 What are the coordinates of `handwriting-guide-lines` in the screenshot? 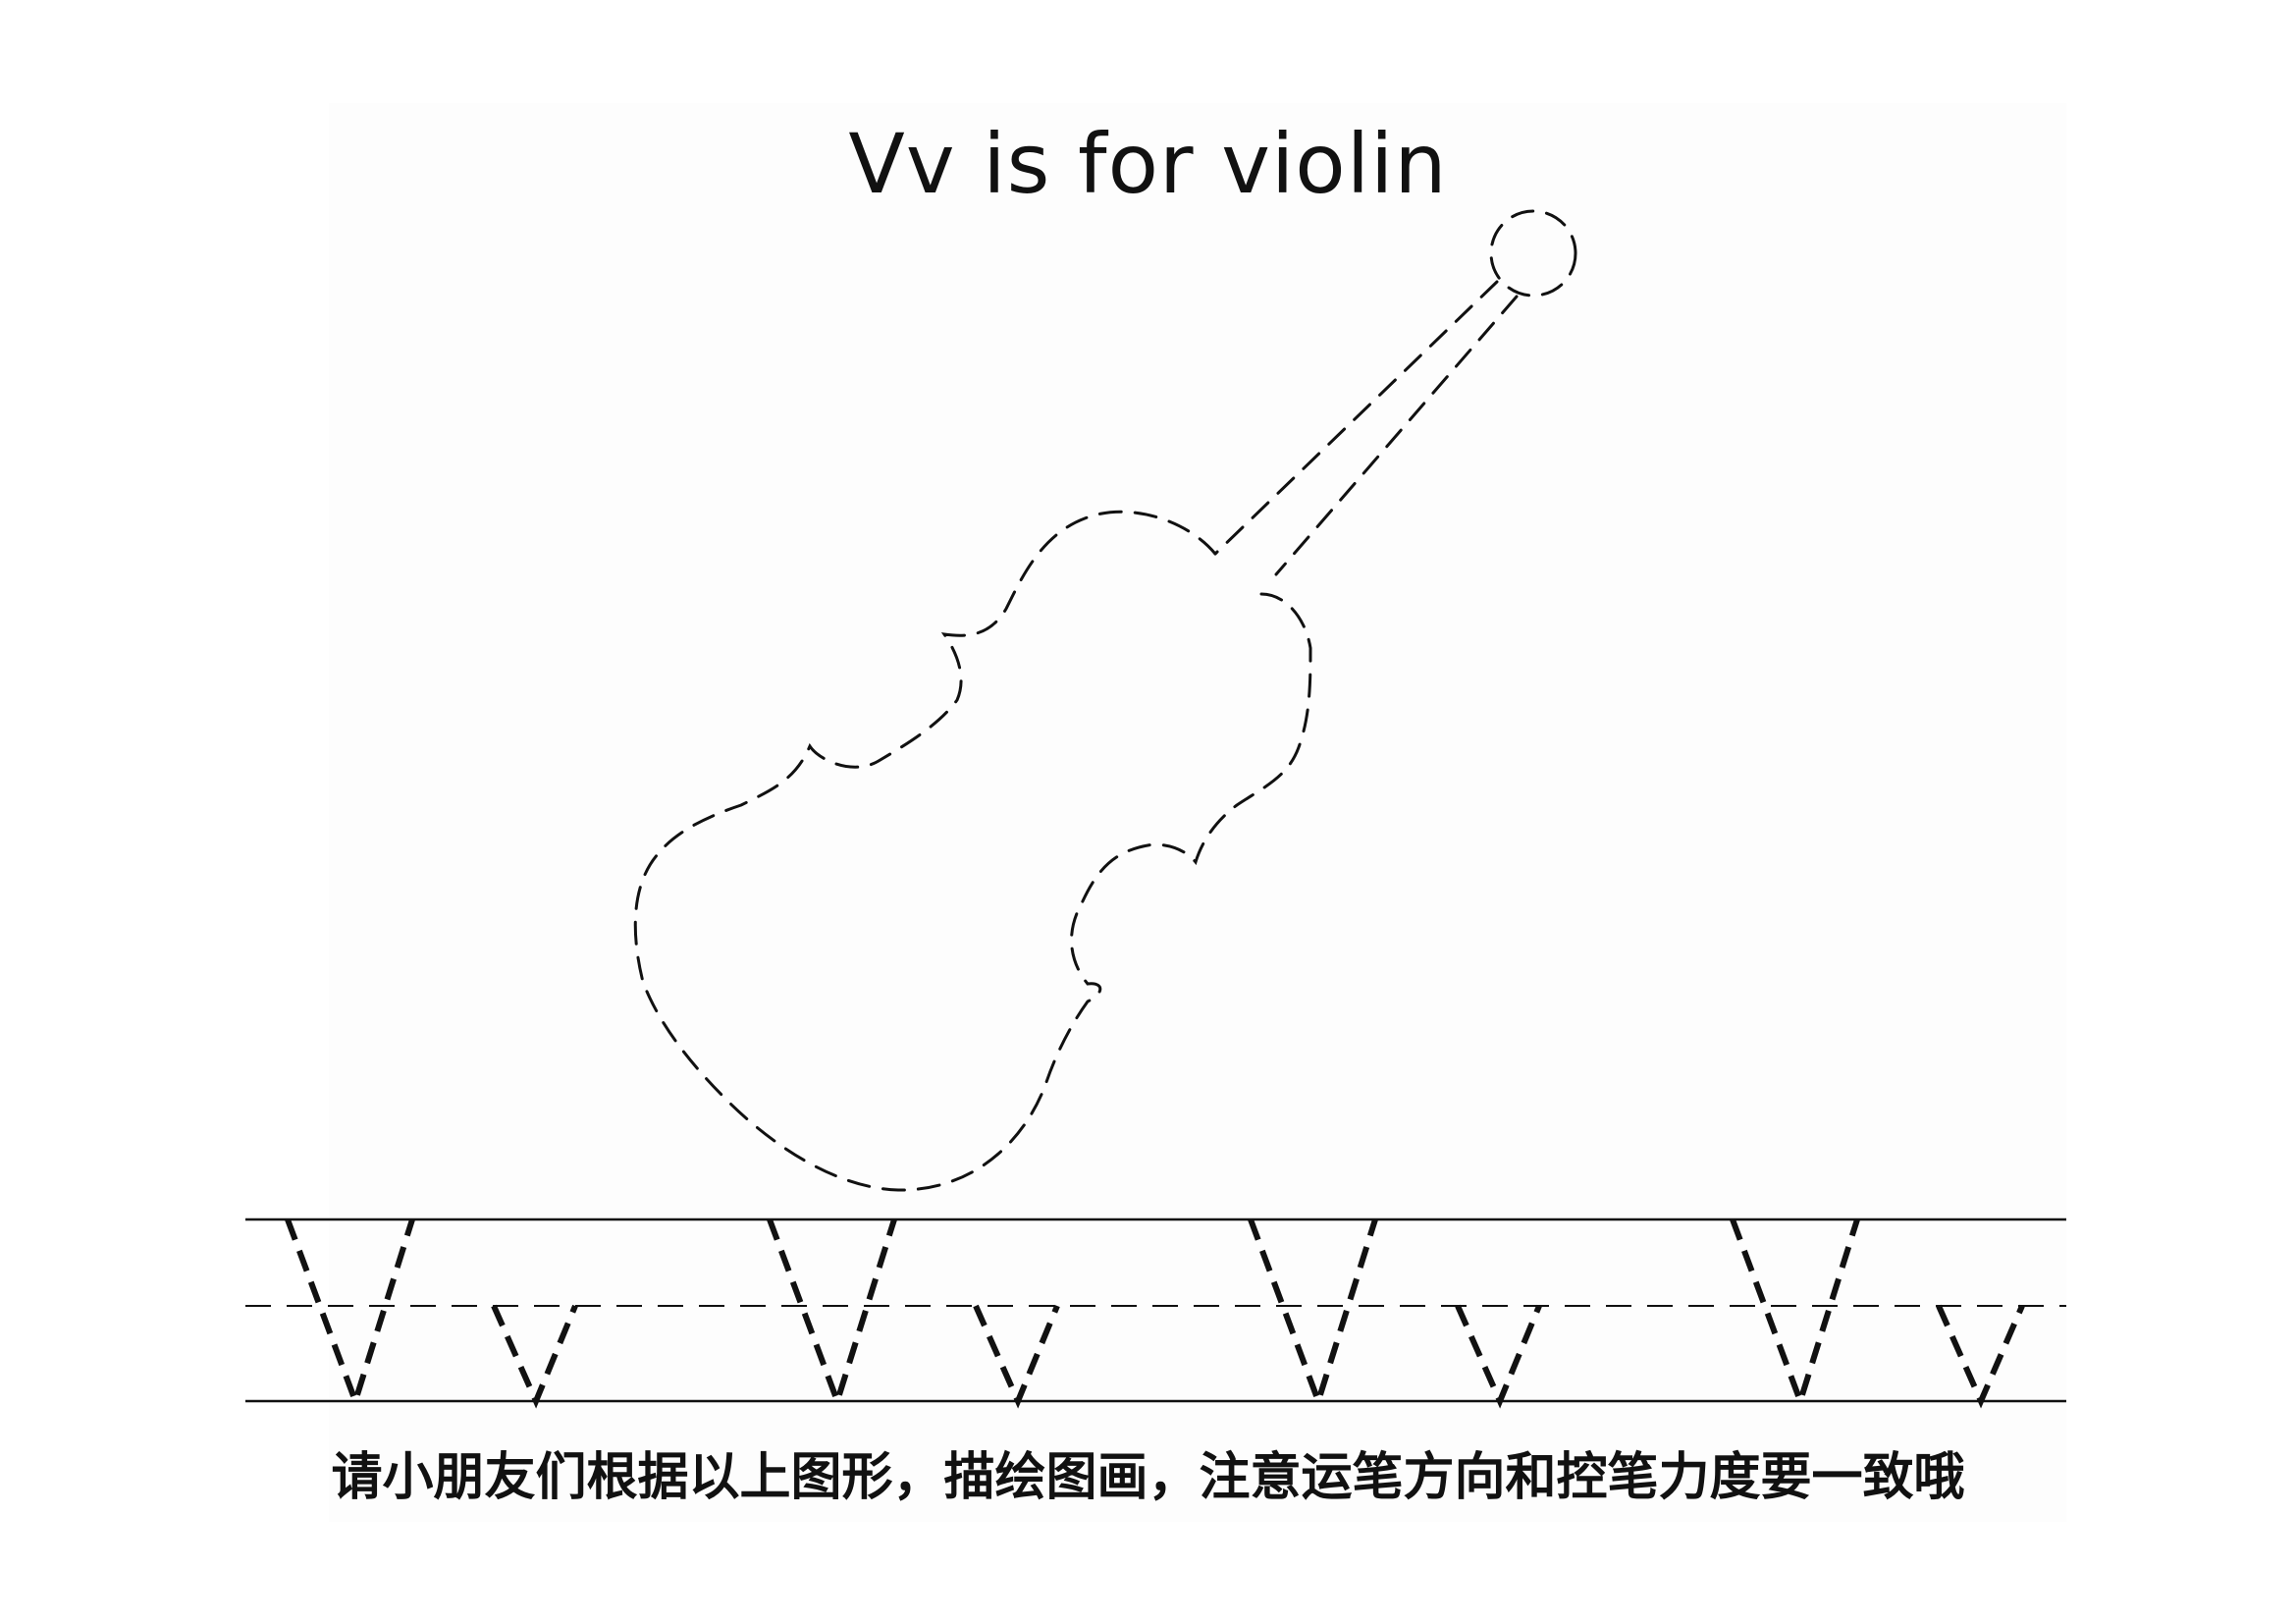 It's located at (1155, 1310).